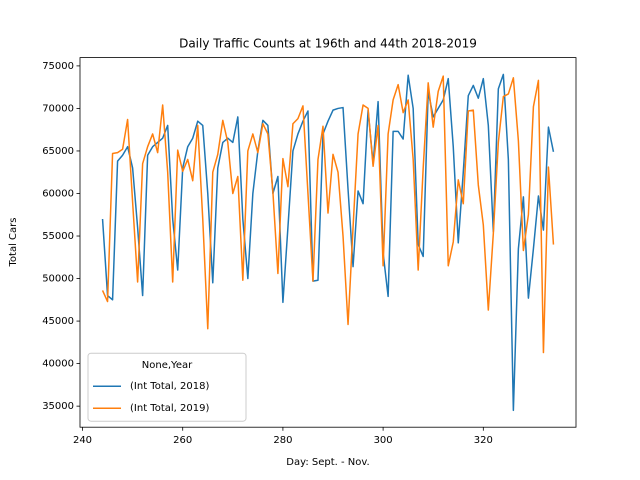 Image resolution: width=640 pixels, height=480 pixels. I want to click on y-tick-label: 70000, so click(58, 108).